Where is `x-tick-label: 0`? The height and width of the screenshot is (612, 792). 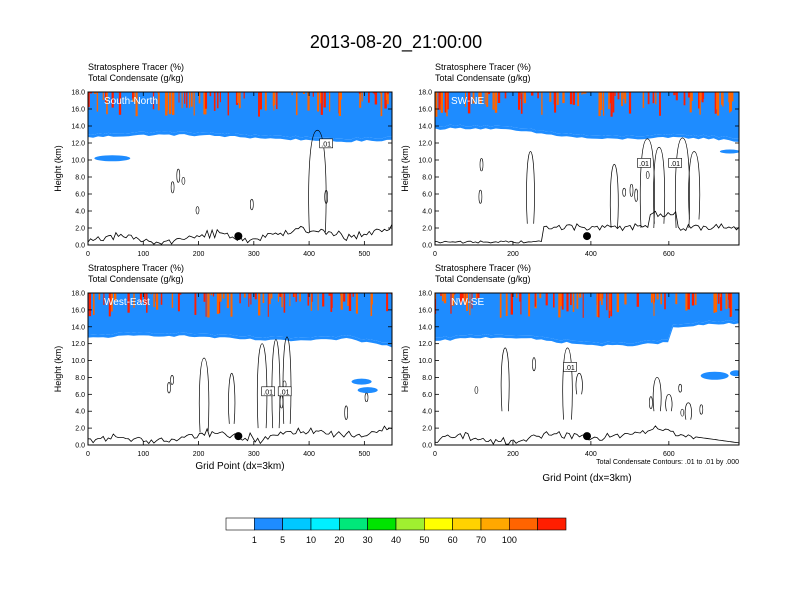
x-tick-label: 0 is located at coordinates (435, 254).